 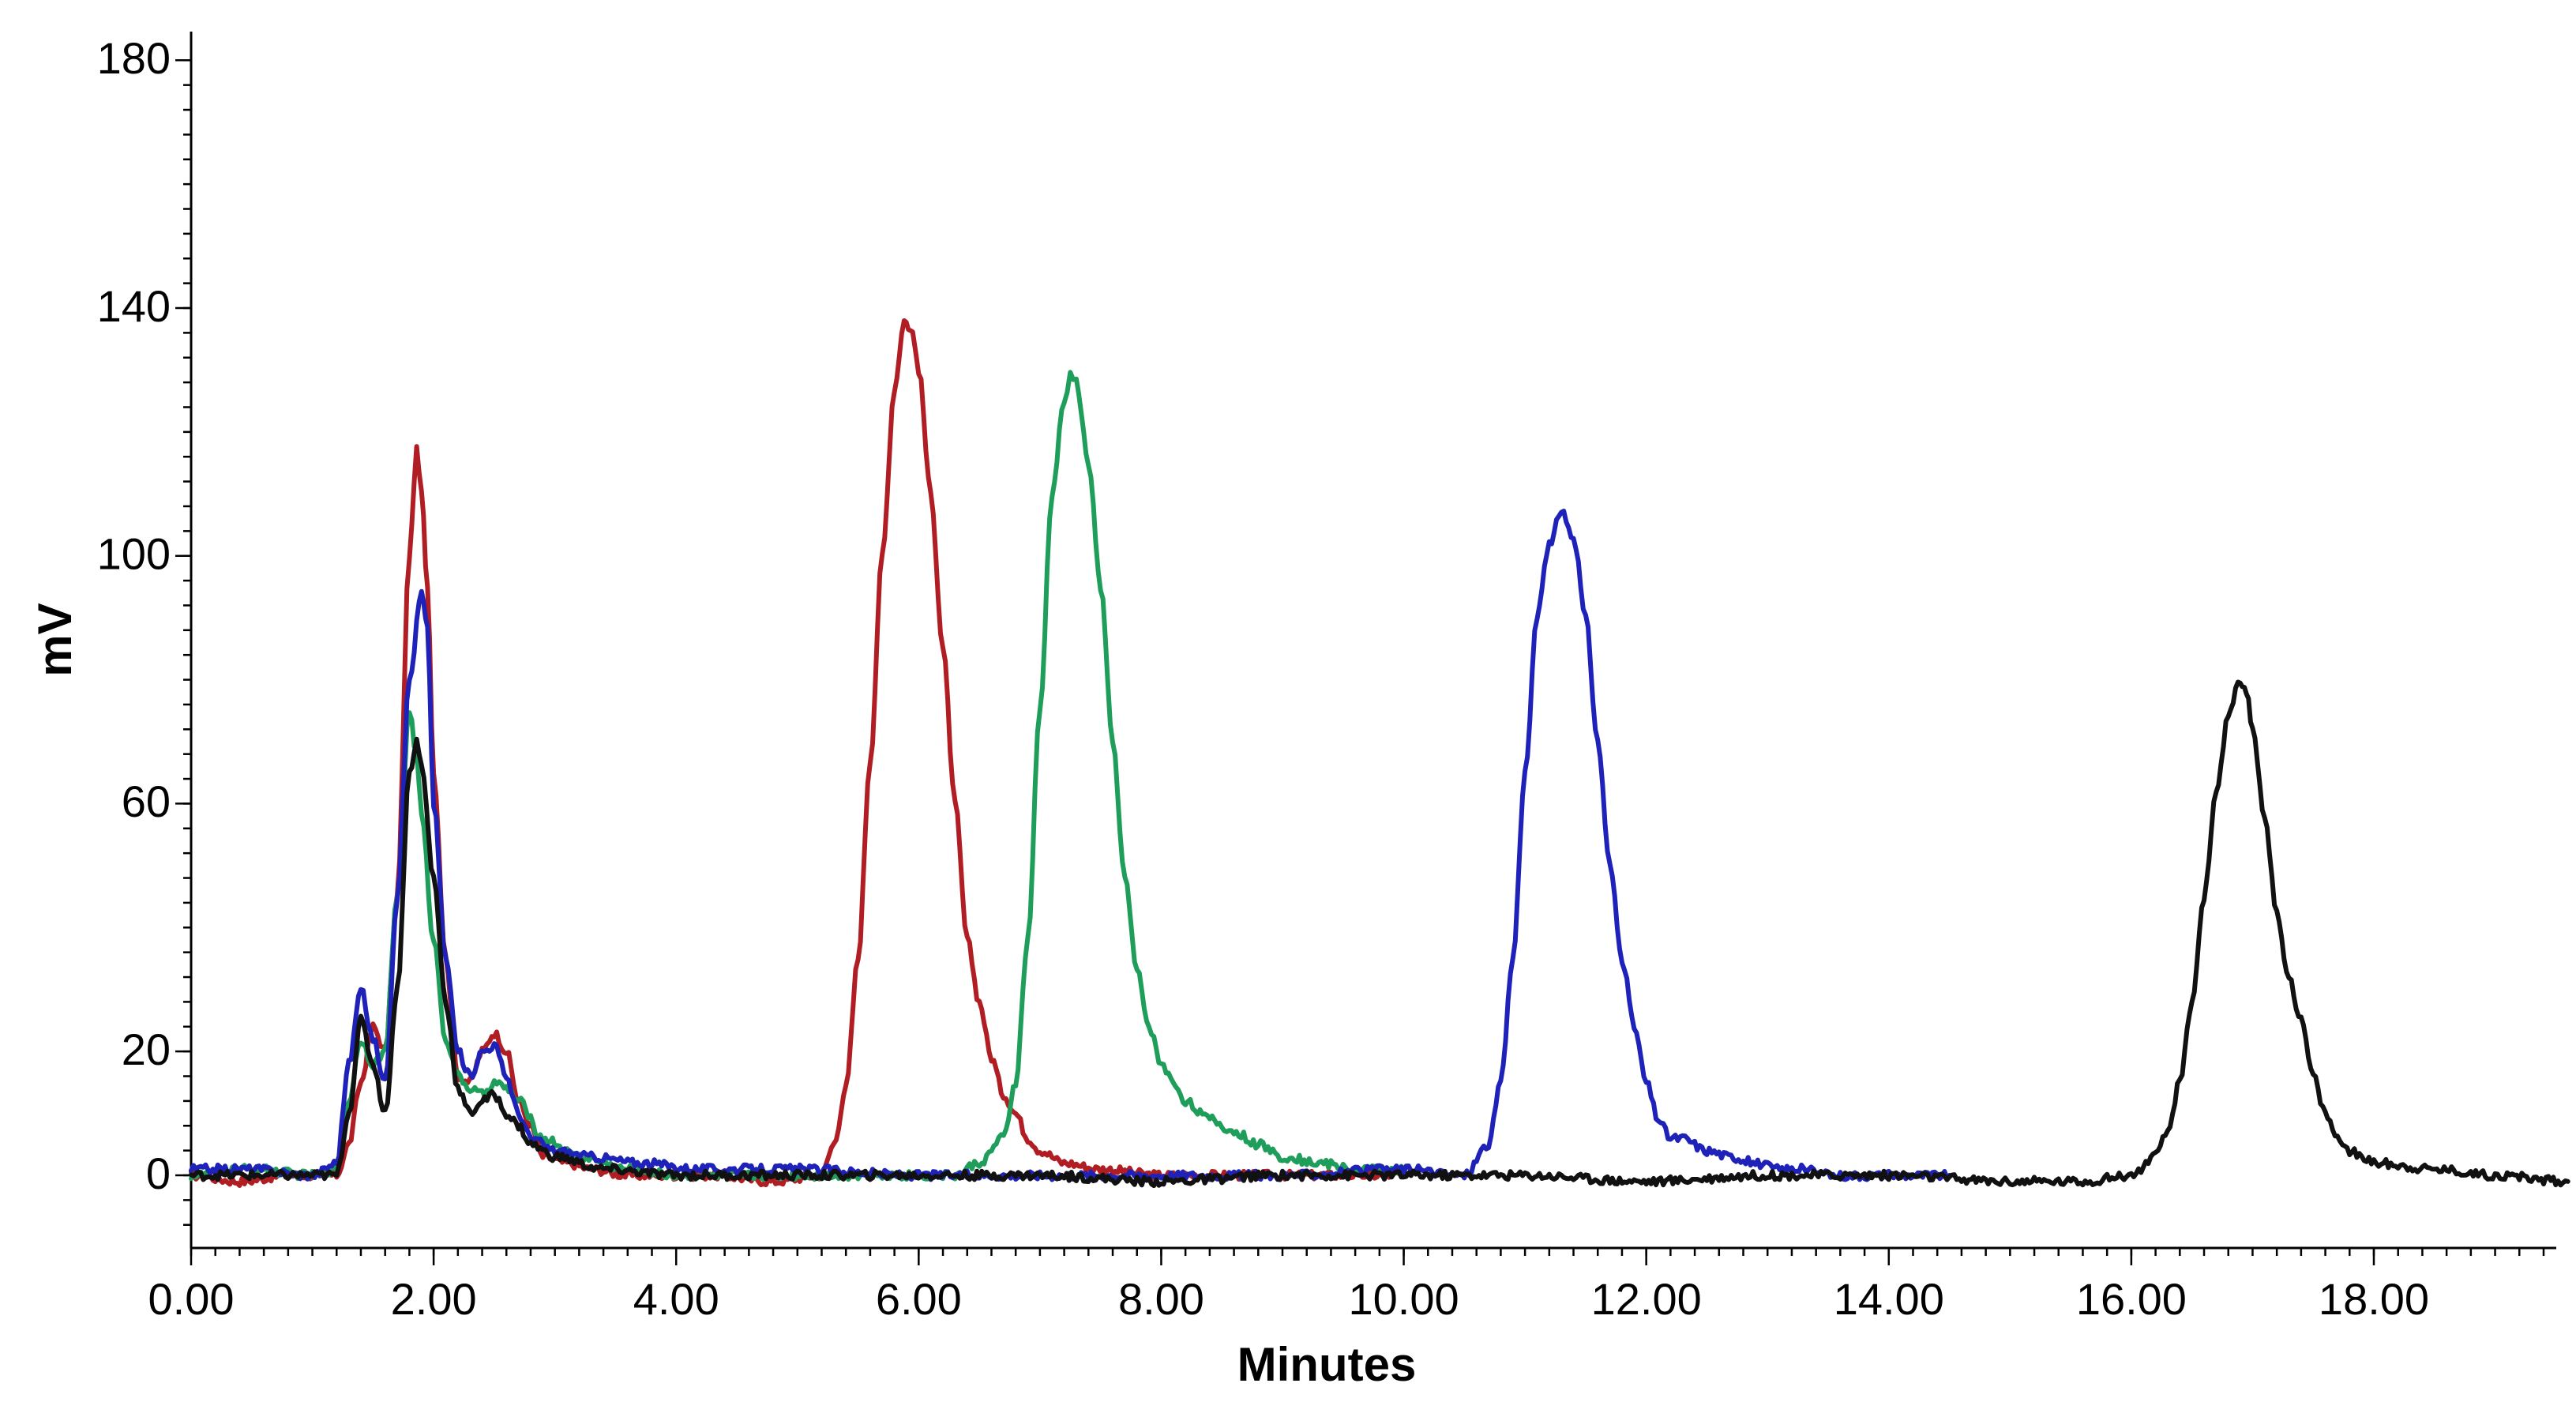 I want to click on y-tick-label: 60, so click(x=146, y=801).